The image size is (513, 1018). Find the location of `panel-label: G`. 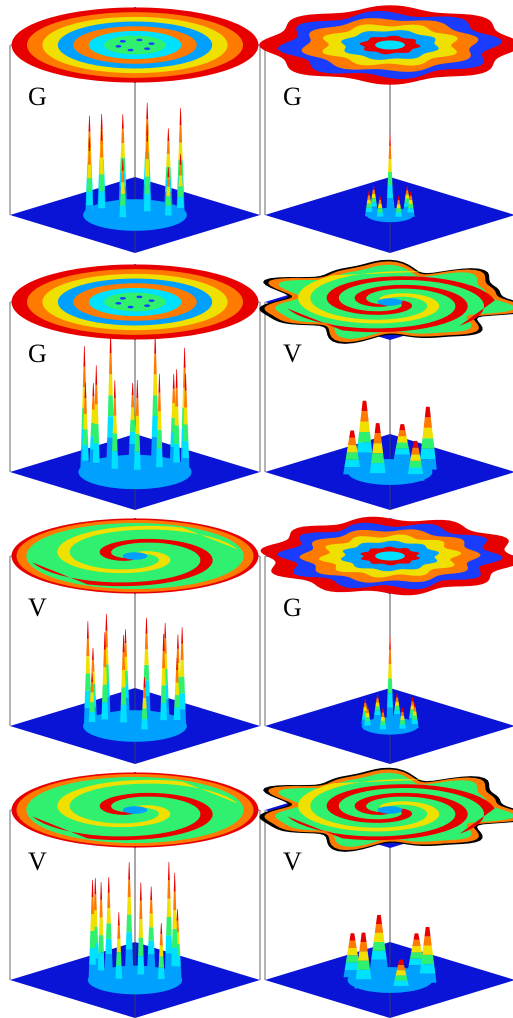

panel-label: G is located at coordinates (292, 96).